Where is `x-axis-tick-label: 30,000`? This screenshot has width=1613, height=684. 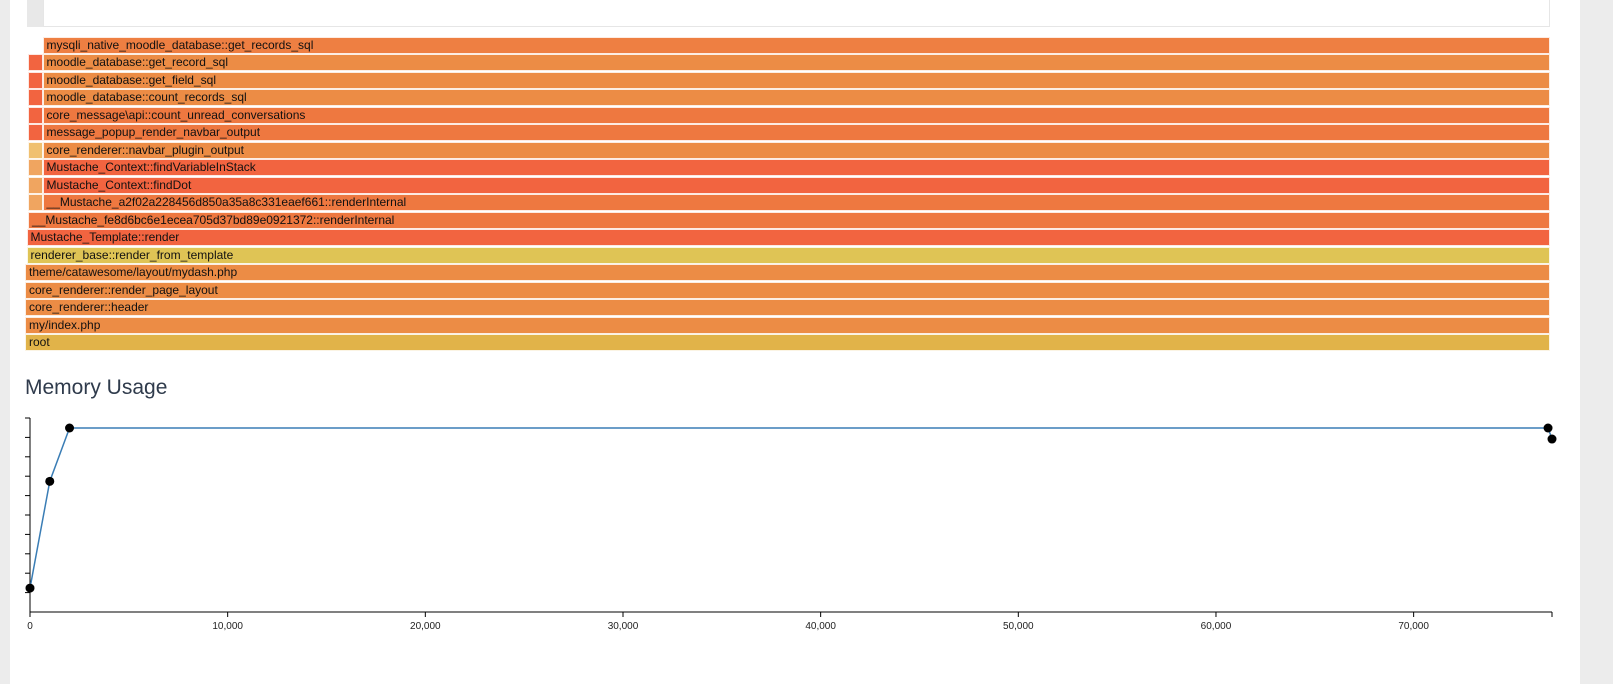 x-axis-tick-label: 30,000 is located at coordinates (623, 626).